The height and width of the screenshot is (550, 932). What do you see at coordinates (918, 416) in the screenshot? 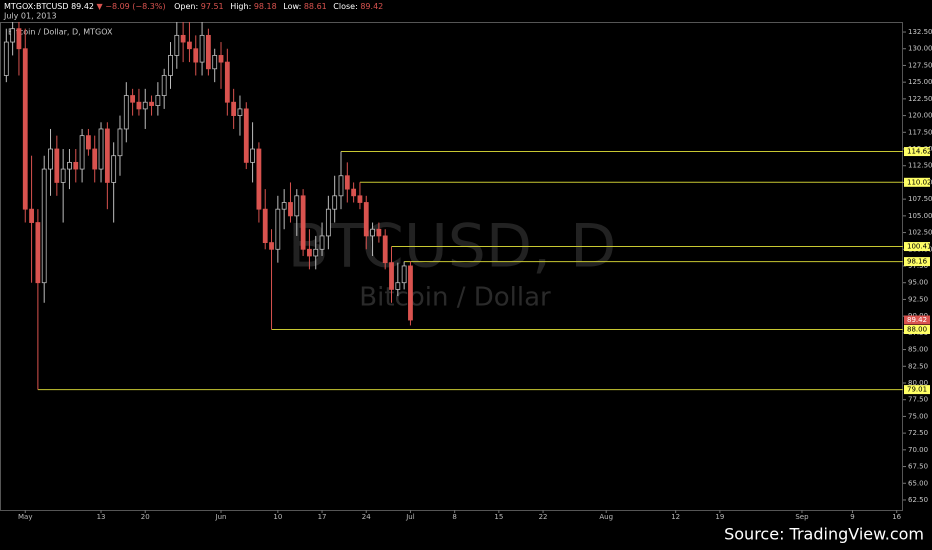
I see `y-tick-label: 75.00` at bounding box center [918, 416].